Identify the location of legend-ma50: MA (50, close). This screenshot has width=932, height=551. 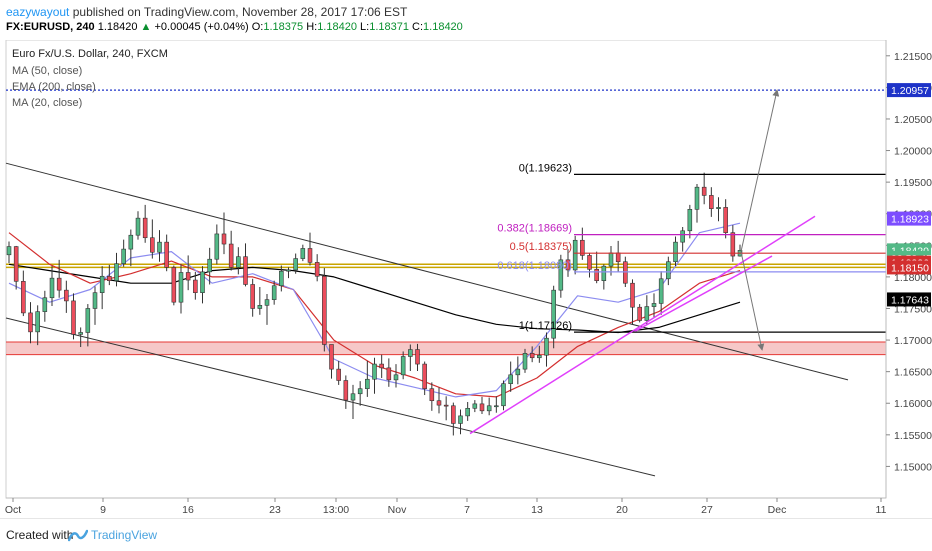
(47, 71).